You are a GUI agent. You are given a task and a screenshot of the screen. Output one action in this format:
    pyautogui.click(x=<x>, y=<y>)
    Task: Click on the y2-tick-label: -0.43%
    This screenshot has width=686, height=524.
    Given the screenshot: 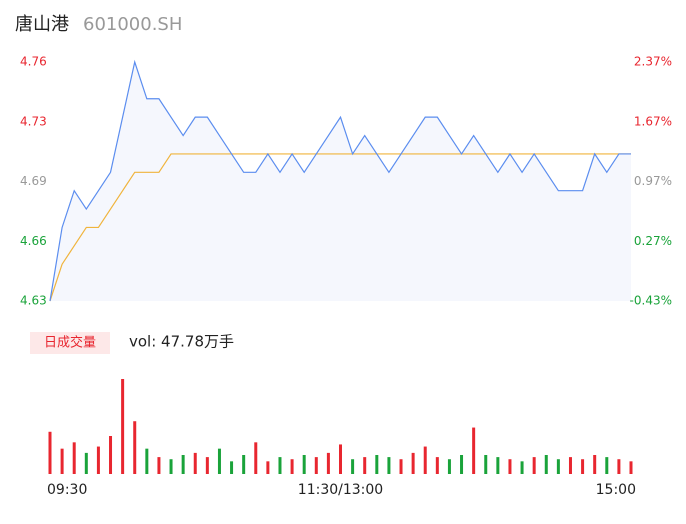 What is the action you would take?
    pyautogui.click(x=651, y=301)
    